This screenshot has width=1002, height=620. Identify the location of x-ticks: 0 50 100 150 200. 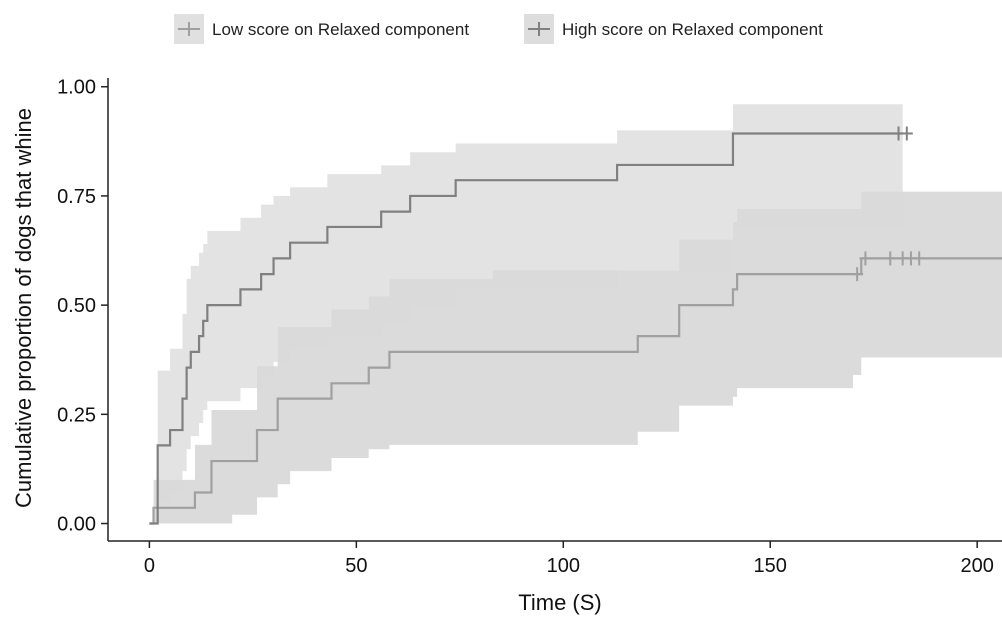
(569, 559).